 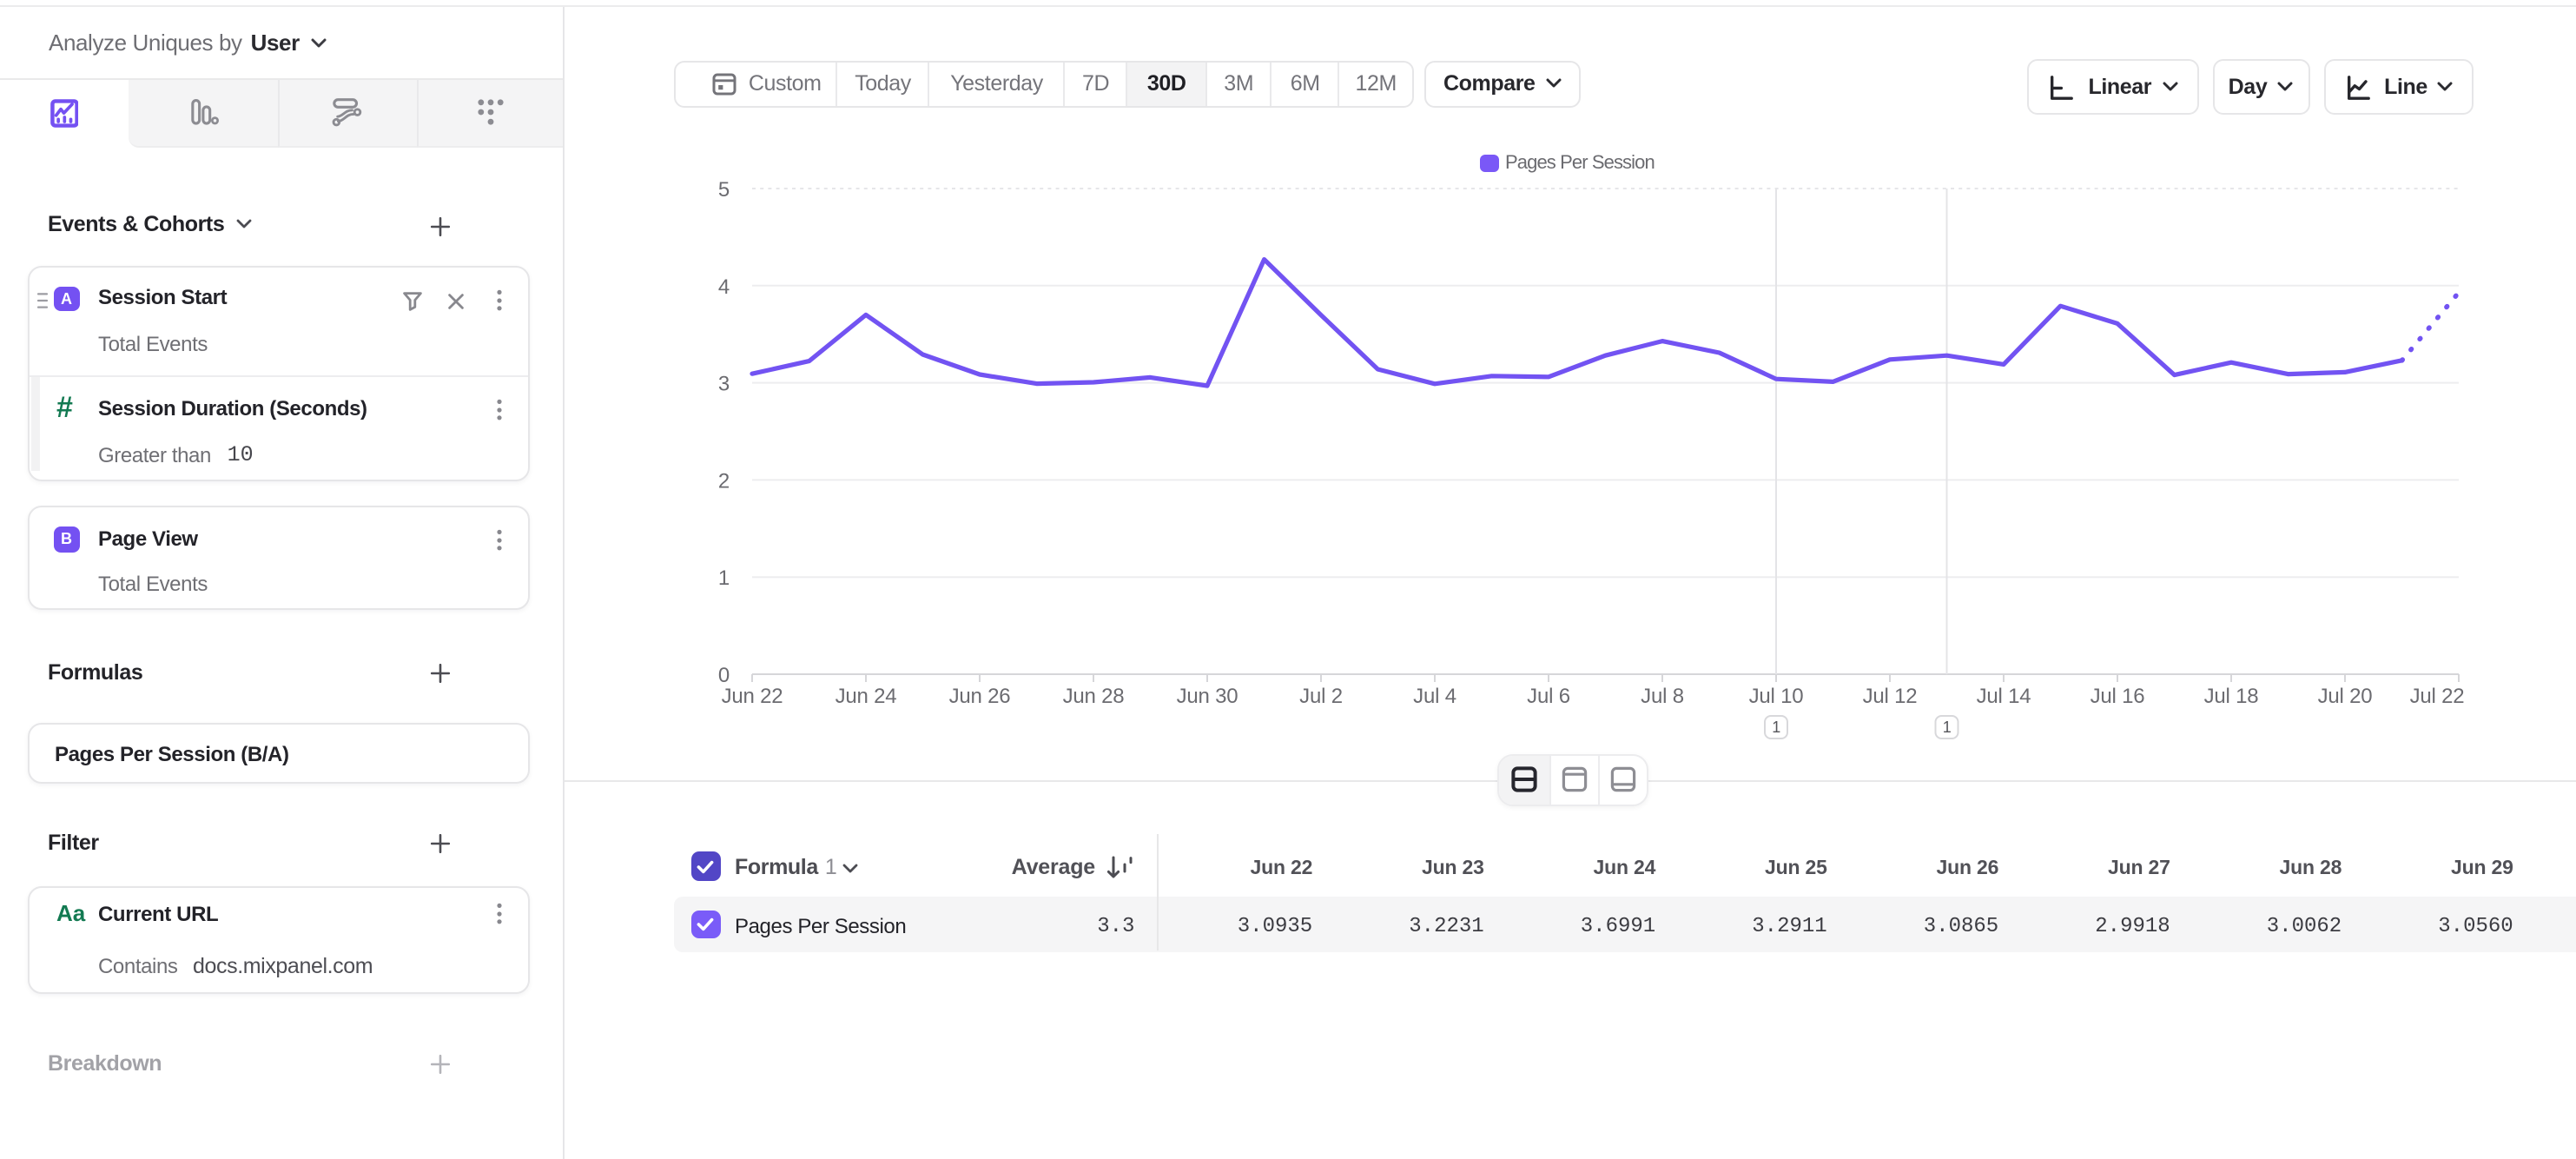 What do you see at coordinates (2231, 696) in the screenshot?
I see `svg-text: Jul 18` at bounding box center [2231, 696].